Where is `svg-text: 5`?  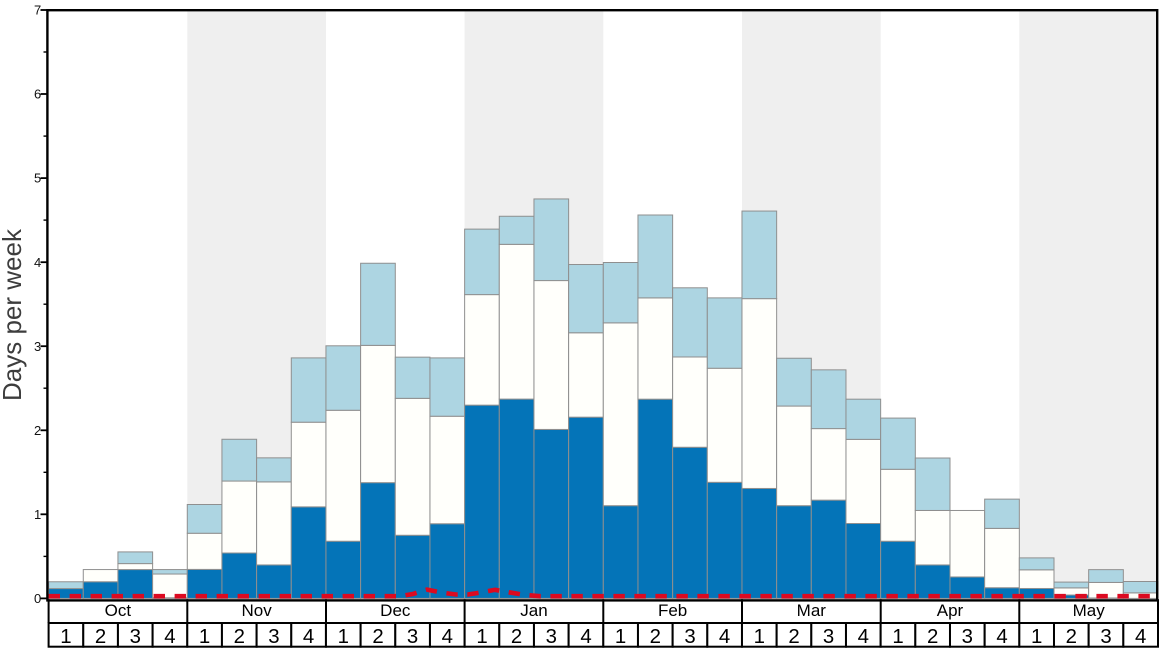
svg-text: 5 is located at coordinates (37, 178).